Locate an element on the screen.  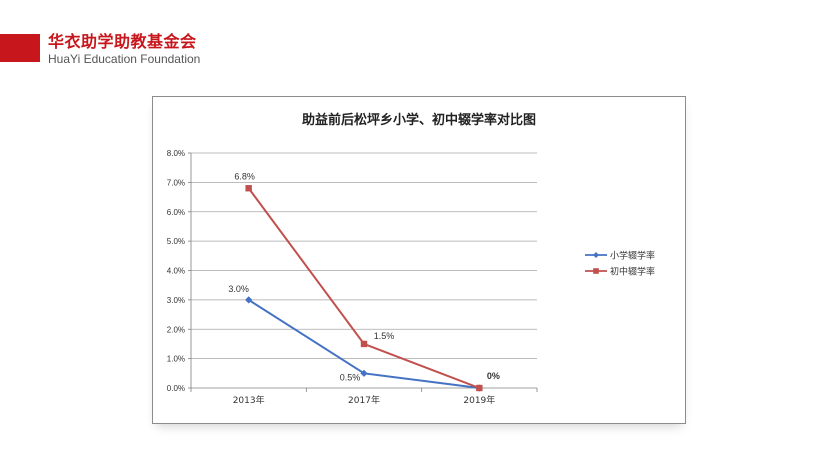
legend-marker-square is located at coordinates (596, 271).